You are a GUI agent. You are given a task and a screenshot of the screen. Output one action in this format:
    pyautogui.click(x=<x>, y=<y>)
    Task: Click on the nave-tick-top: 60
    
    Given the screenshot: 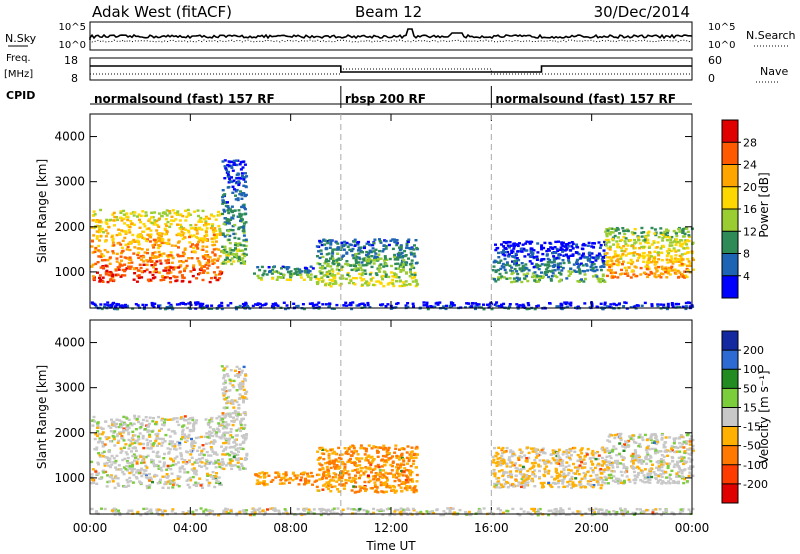 What is the action you would take?
    pyautogui.click(x=715, y=60)
    